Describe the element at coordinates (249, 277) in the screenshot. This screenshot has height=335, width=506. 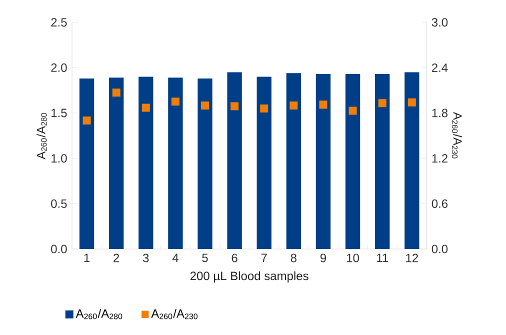
I see `x-axis-title: 200 µL Blood samples` at that location.